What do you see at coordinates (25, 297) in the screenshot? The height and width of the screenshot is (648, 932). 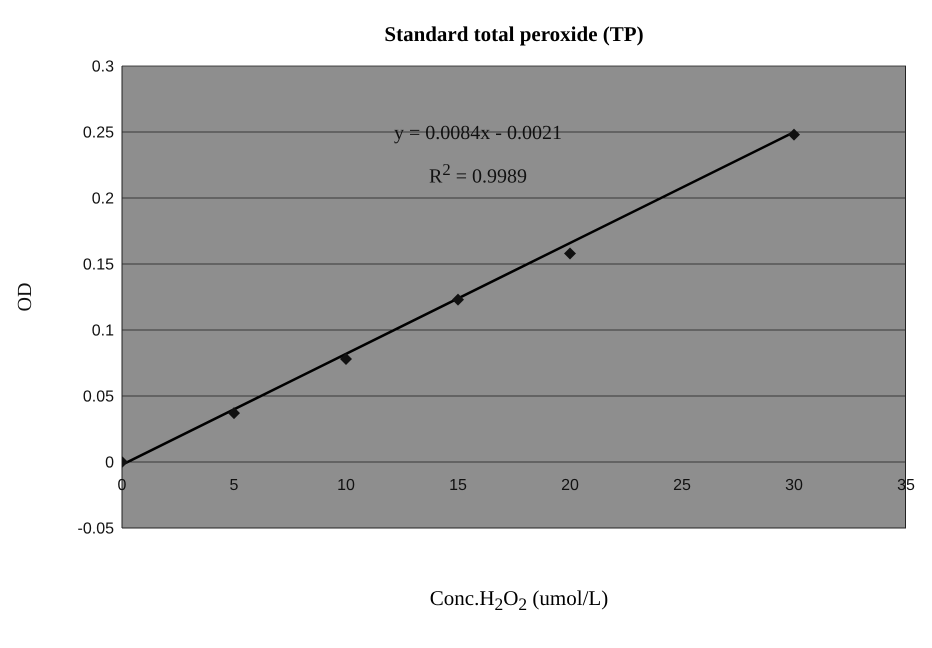 I see `y-axis-title: OD` at bounding box center [25, 297].